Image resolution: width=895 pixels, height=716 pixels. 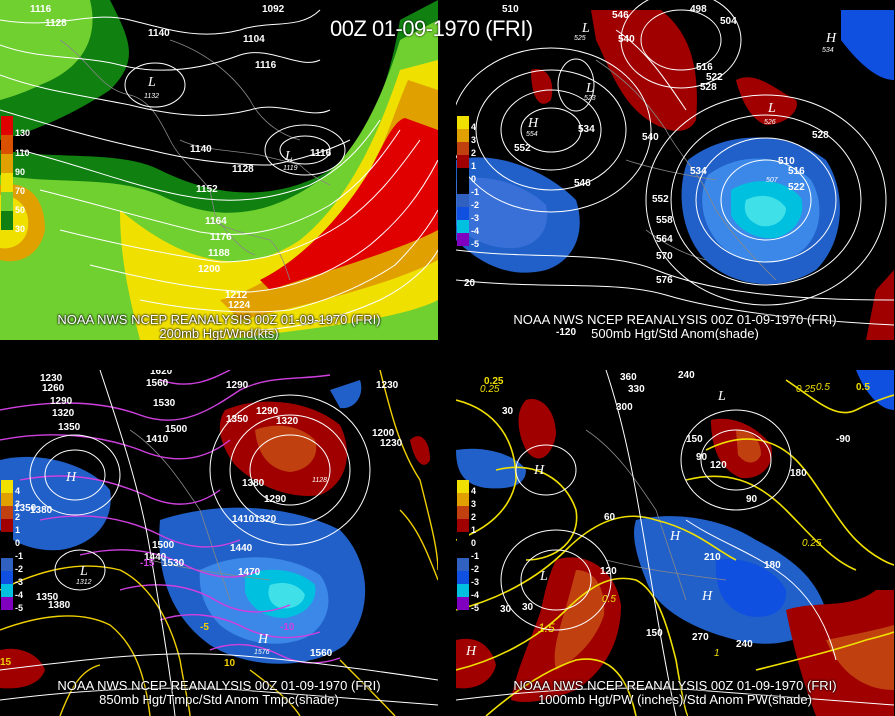 What do you see at coordinates (290, 168) in the screenshot?
I see `svg-text: 1119` at bounding box center [290, 168].